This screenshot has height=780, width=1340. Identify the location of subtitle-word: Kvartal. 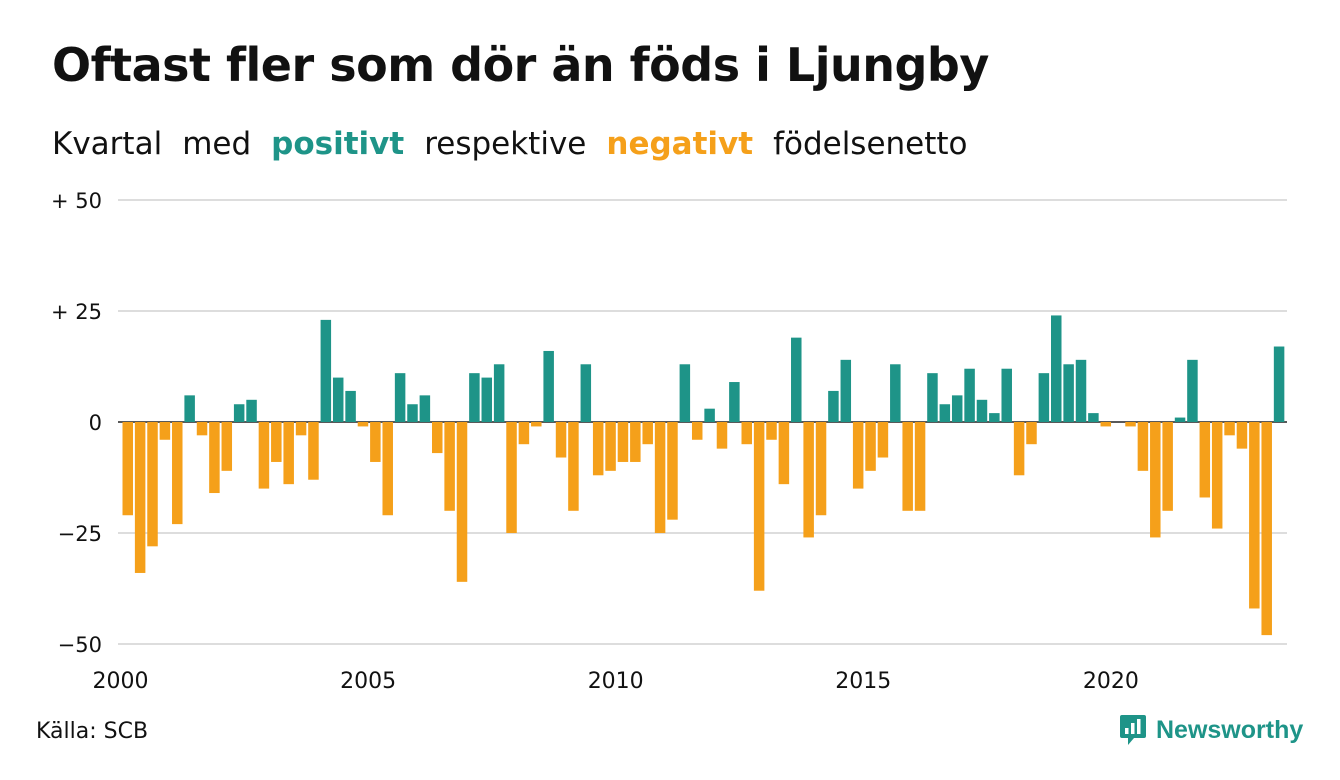
(107, 144).